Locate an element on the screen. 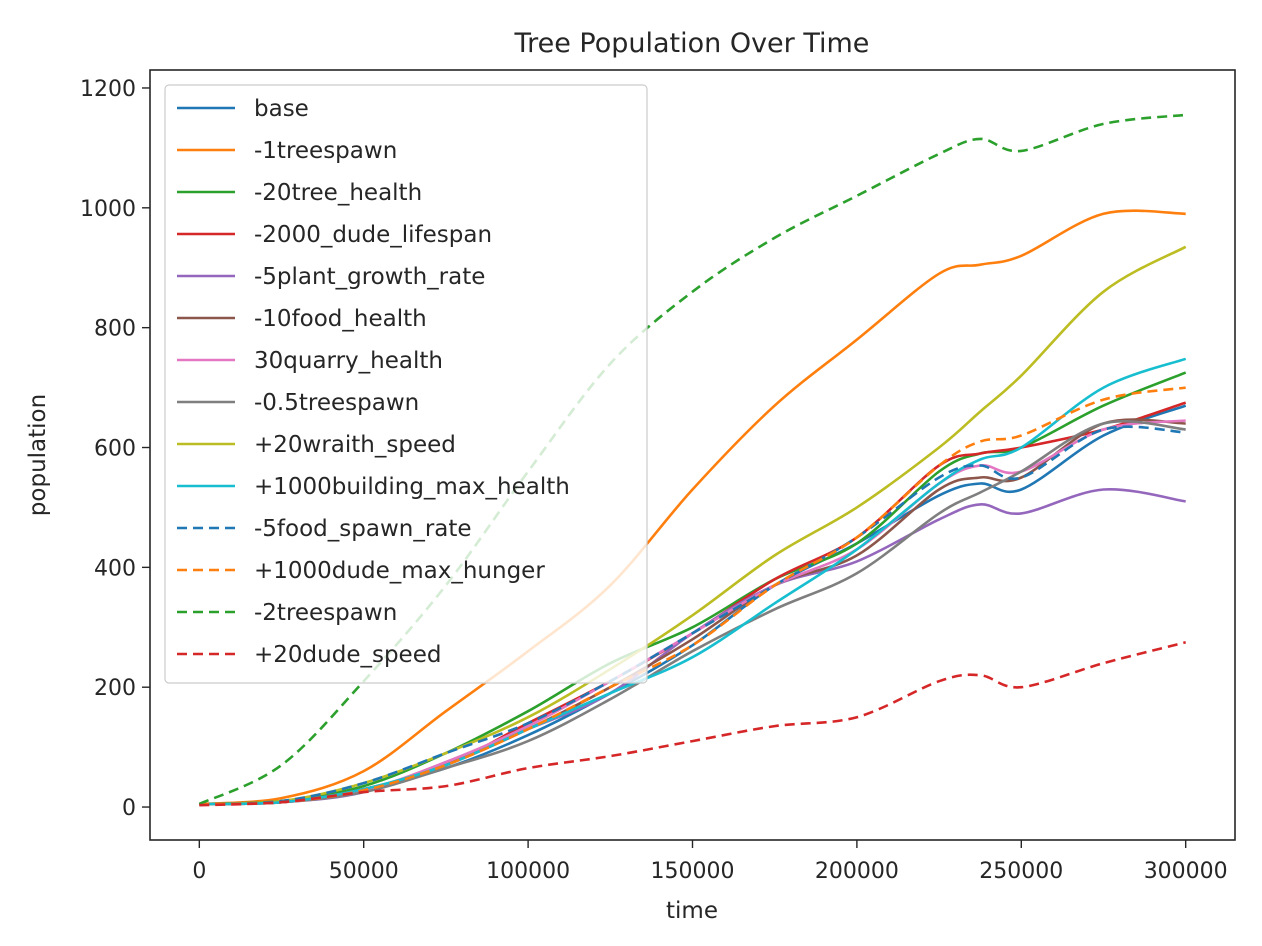 Image resolution: width=1262 pixels, height=946 pixels. x-tick-label: 50000 is located at coordinates (364, 871).